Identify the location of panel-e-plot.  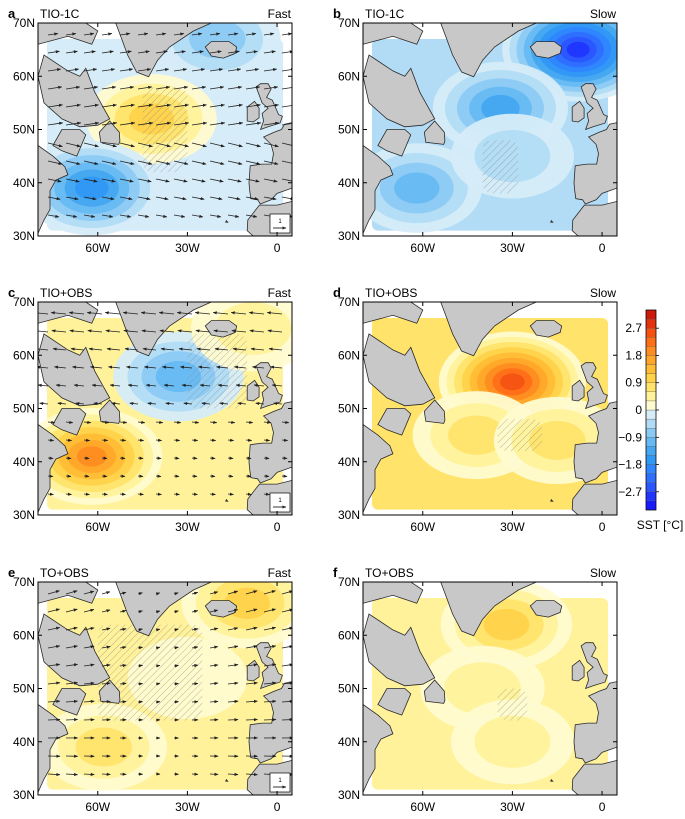
(165, 688).